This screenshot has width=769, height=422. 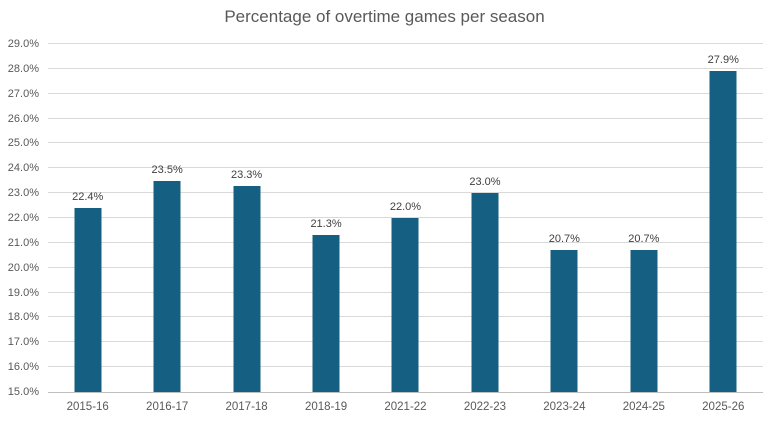 I want to click on x-axis-tick-label: 2023-24, so click(x=564, y=407).